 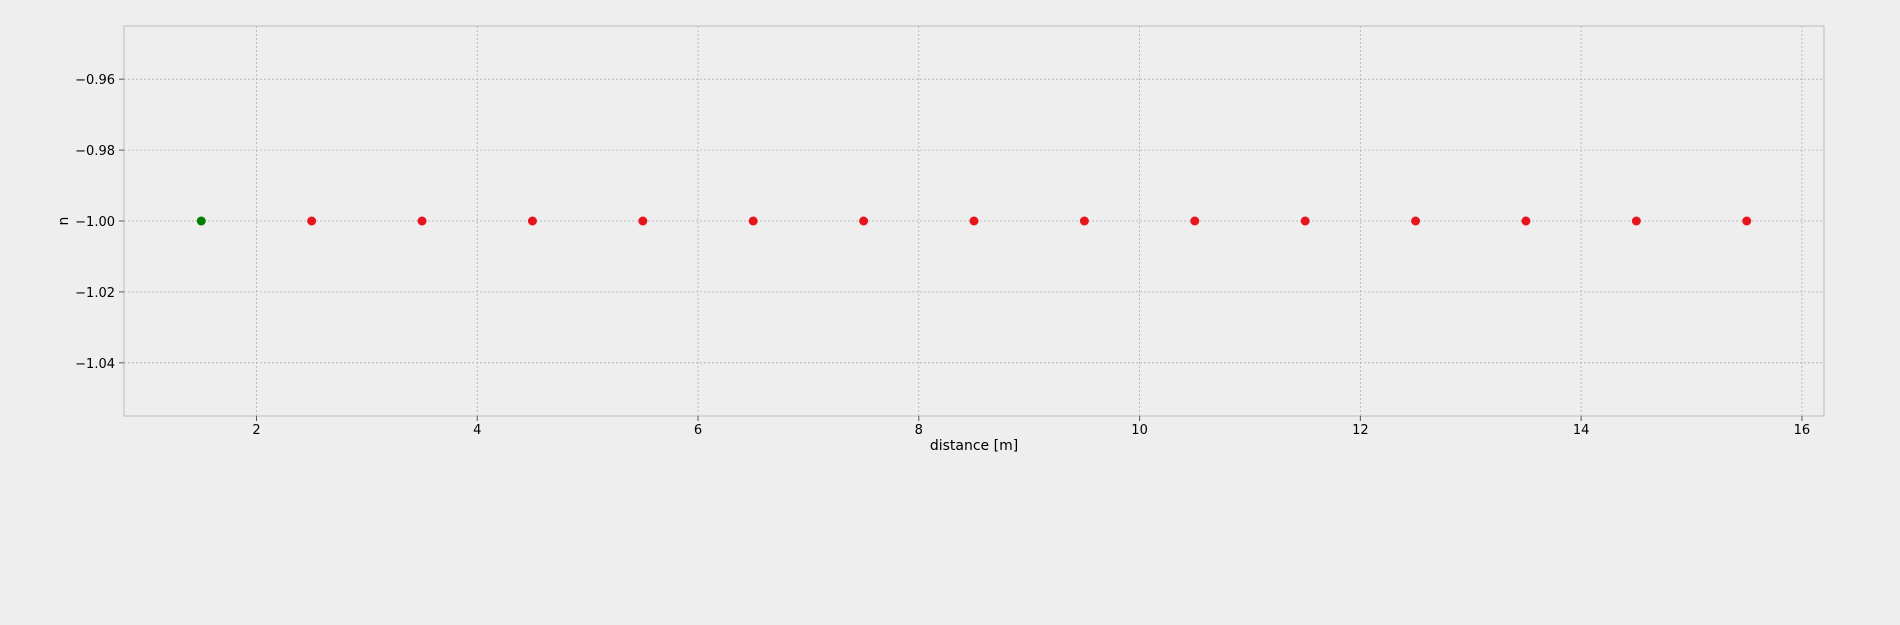 I want to click on x-tick-label: 10, so click(x=1139, y=430).